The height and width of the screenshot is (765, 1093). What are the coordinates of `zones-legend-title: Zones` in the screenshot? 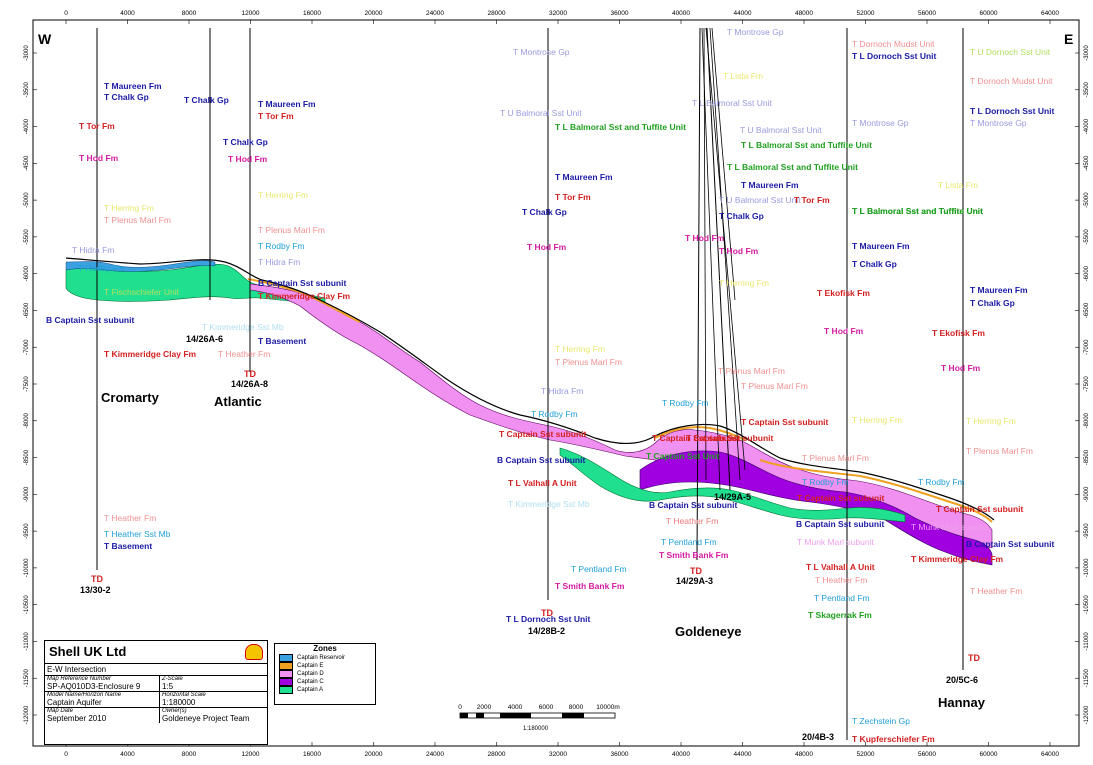 It's located at (325, 648).